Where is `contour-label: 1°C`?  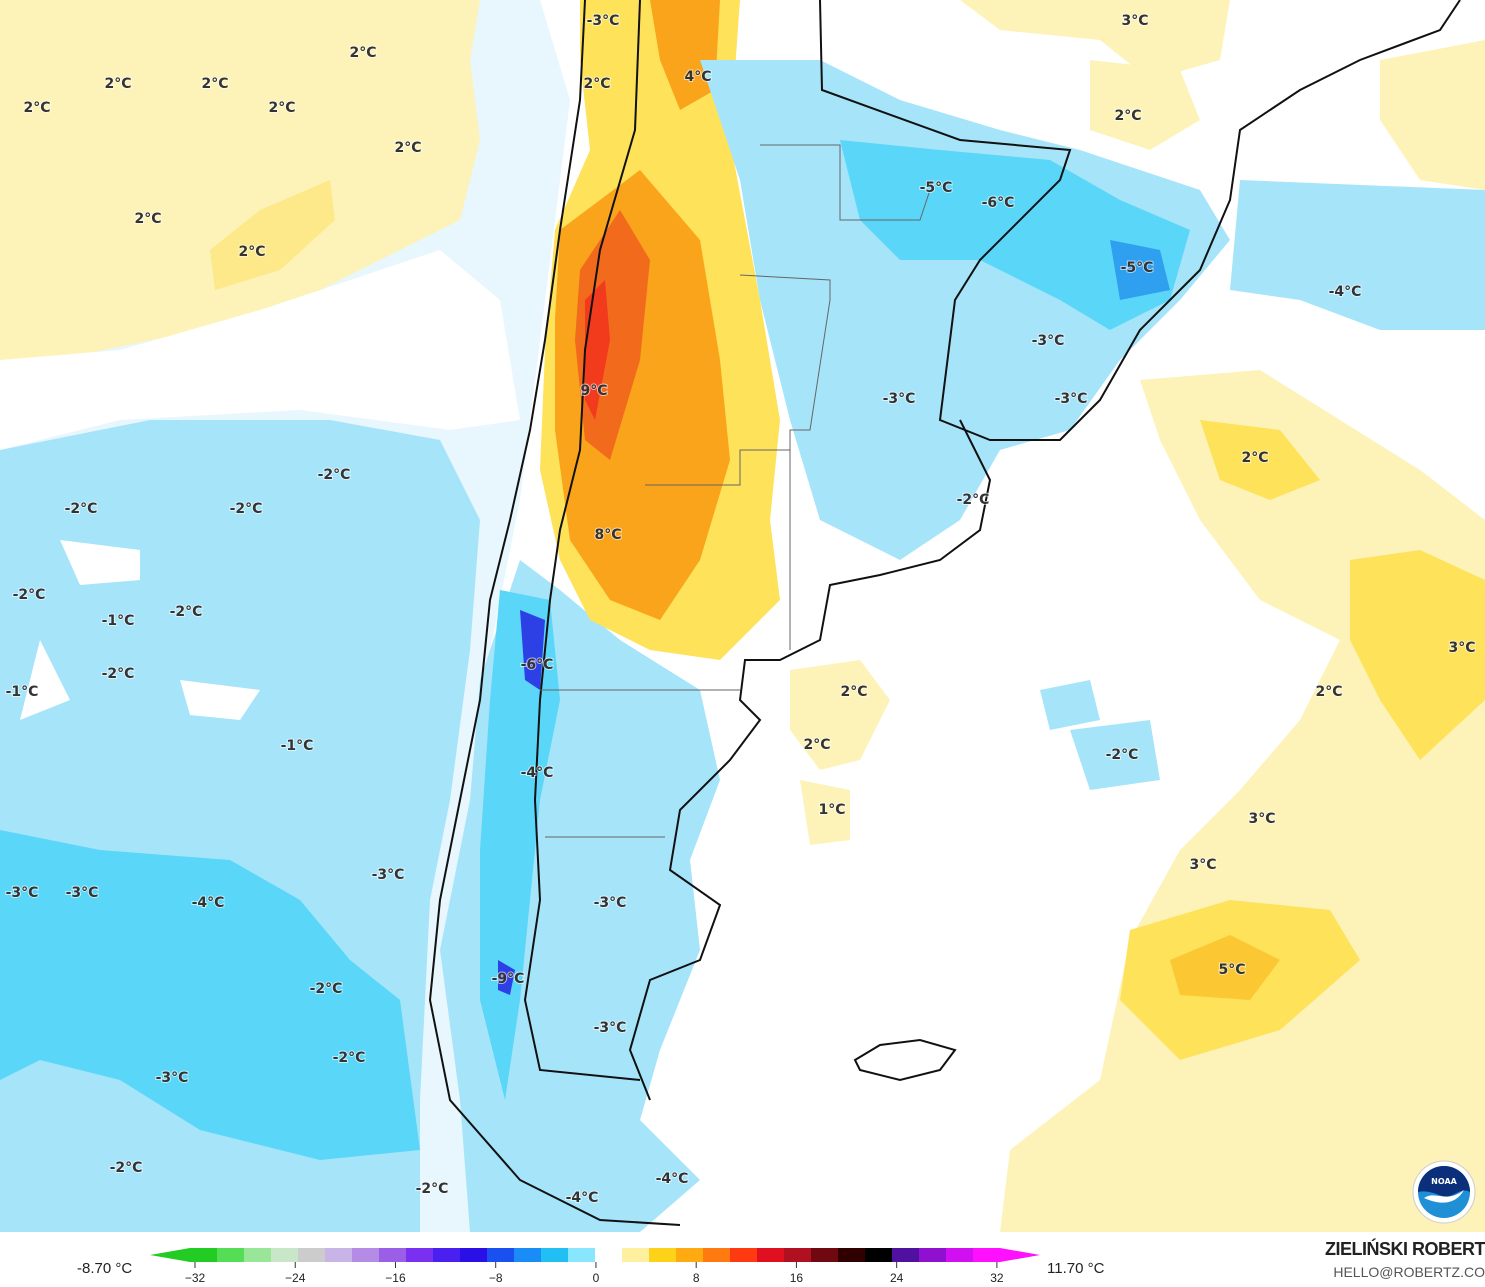 contour-label: 1°C is located at coordinates (831, 810).